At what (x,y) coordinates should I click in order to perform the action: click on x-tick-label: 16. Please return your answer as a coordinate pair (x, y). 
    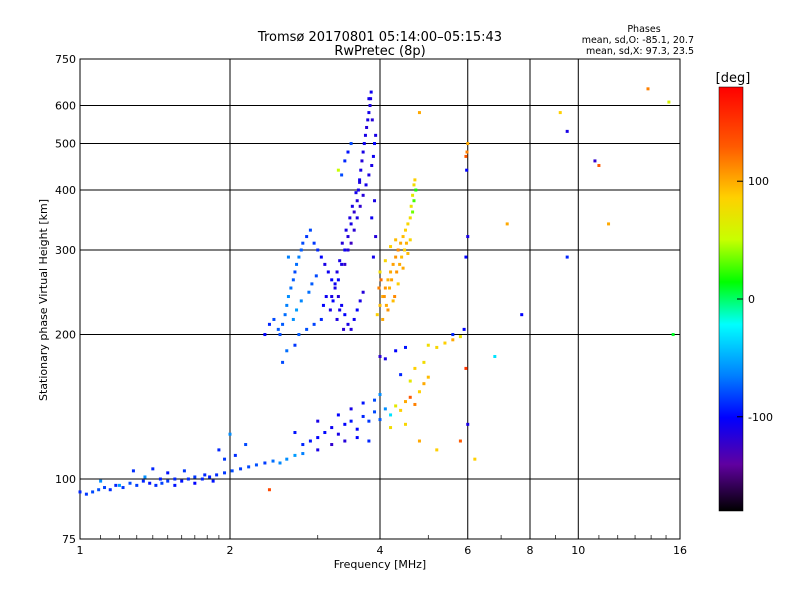
    Looking at the image, I should click on (680, 550).